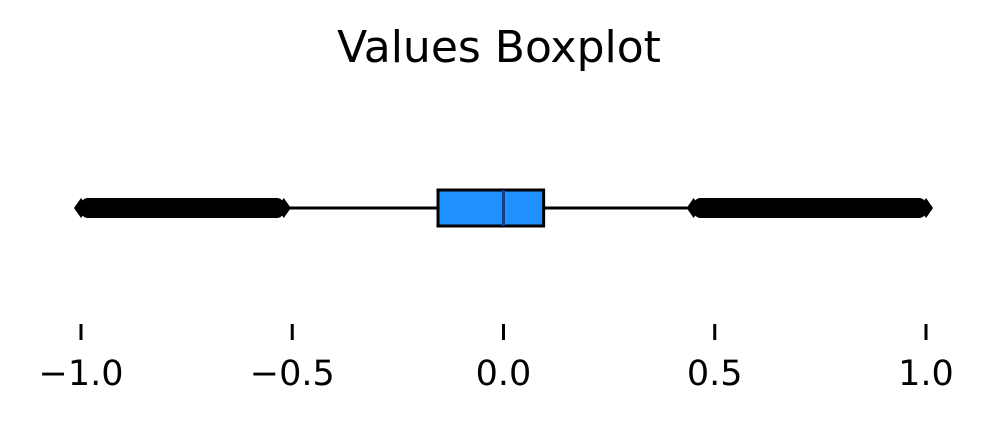 The image size is (998, 423). What do you see at coordinates (715, 374) in the screenshot?
I see `x-tick-label: 0.5` at bounding box center [715, 374].